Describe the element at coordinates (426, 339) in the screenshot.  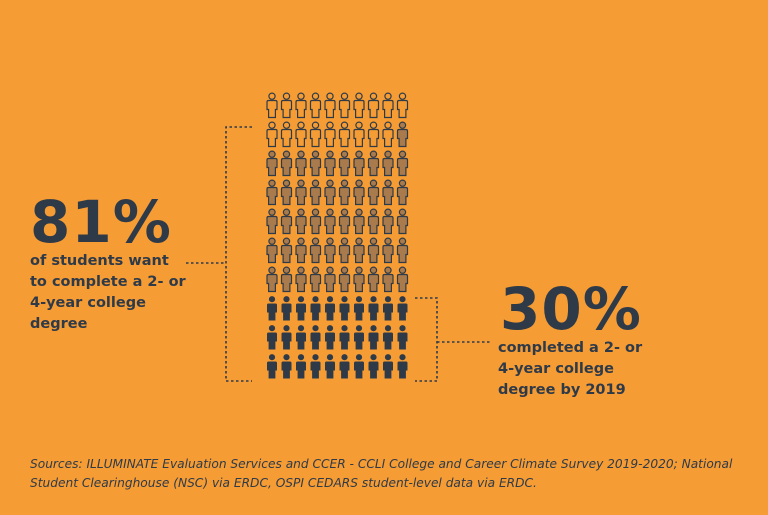
I see `right-bracket` at that location.